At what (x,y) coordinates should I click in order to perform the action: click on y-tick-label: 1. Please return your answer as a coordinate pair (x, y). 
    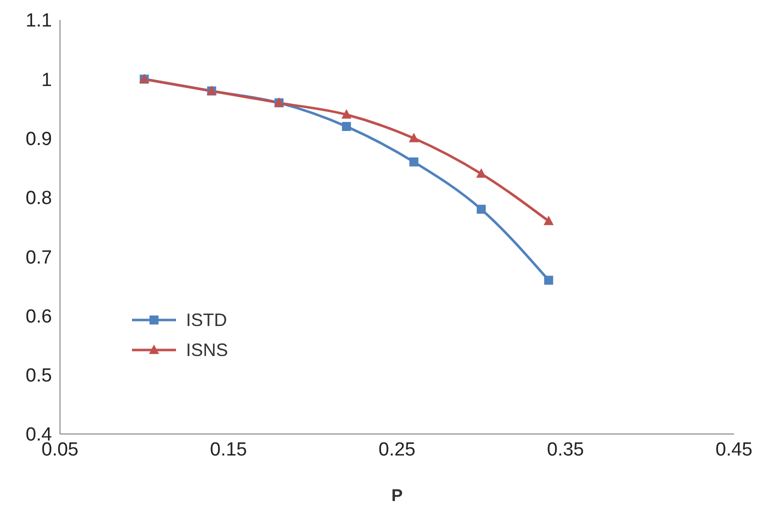
    Looking at the image, I should click on (46, 80).